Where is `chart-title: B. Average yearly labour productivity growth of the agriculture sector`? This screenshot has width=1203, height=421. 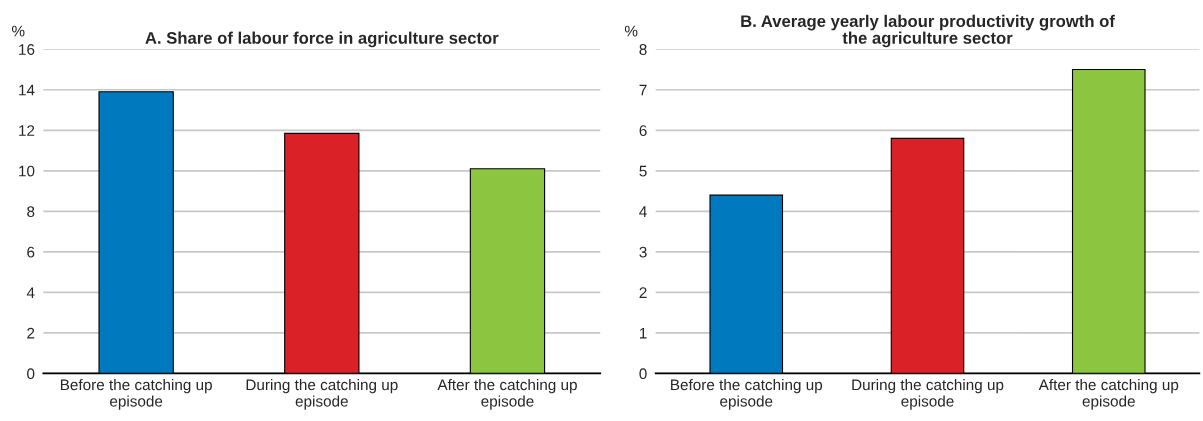 chart-title: B. Average yearly labour productivity growth of the agriculture sector is located at coordinates (928, 31).